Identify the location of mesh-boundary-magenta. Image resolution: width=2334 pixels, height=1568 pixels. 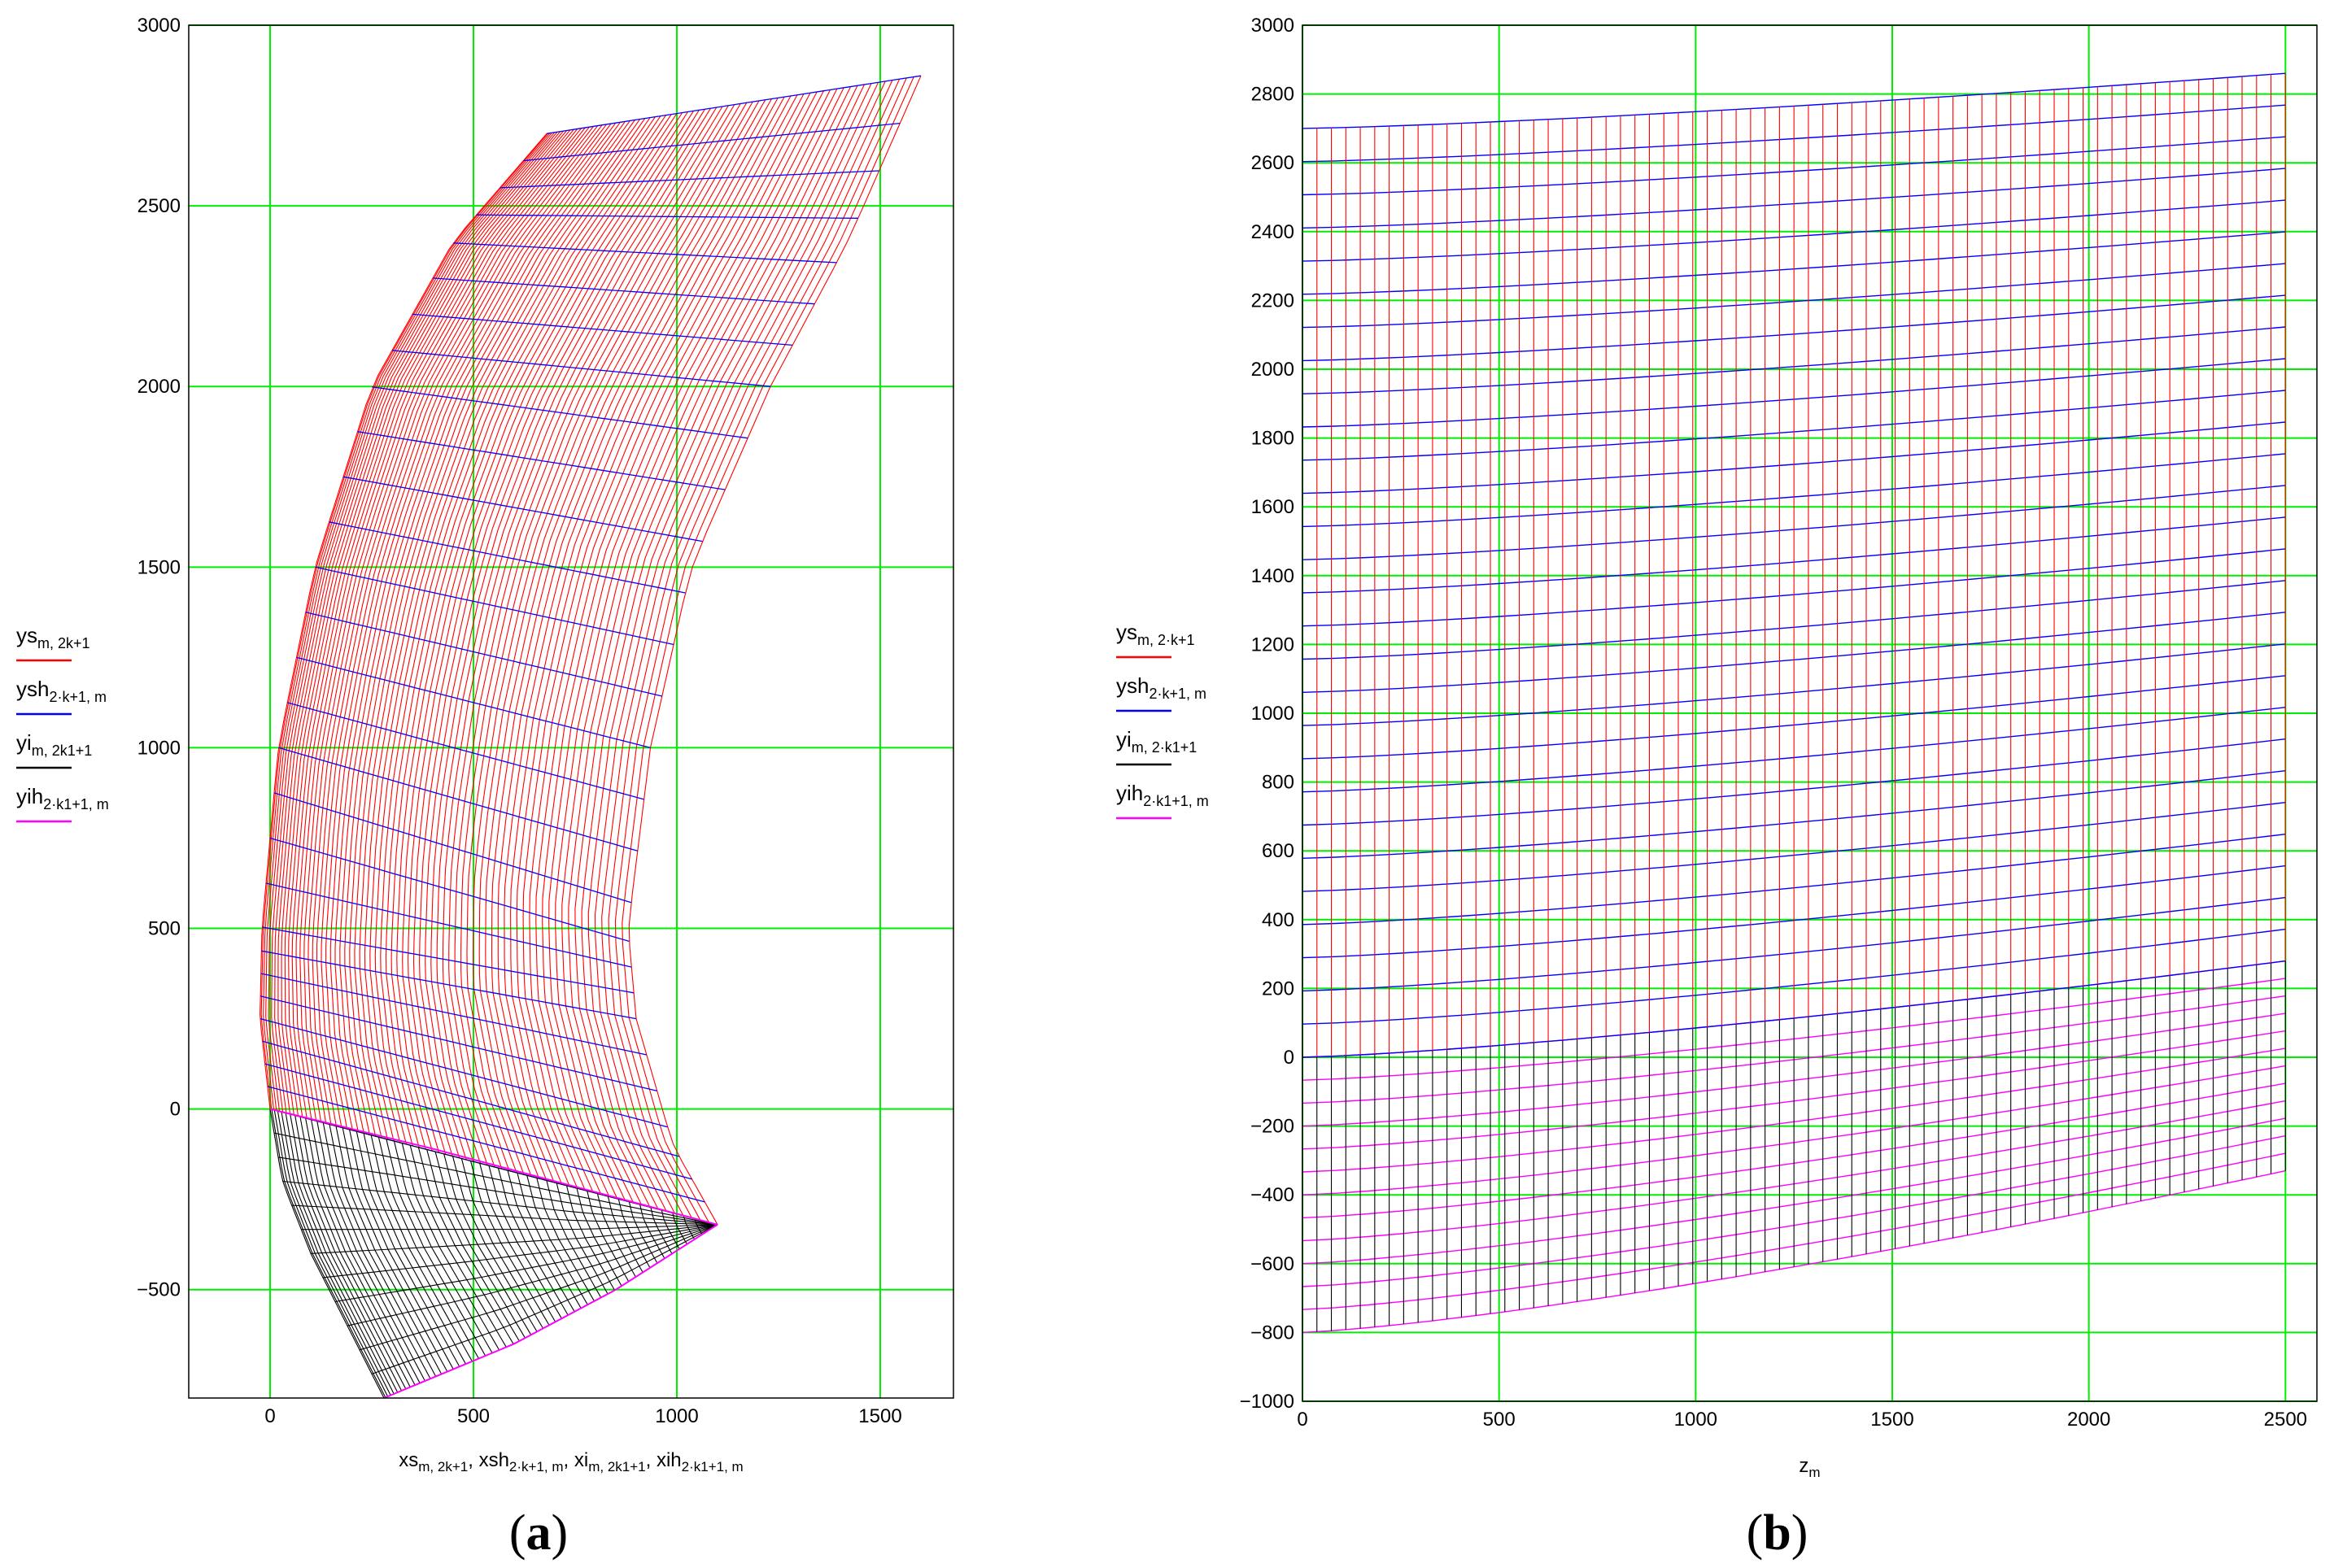
(550, 1311).